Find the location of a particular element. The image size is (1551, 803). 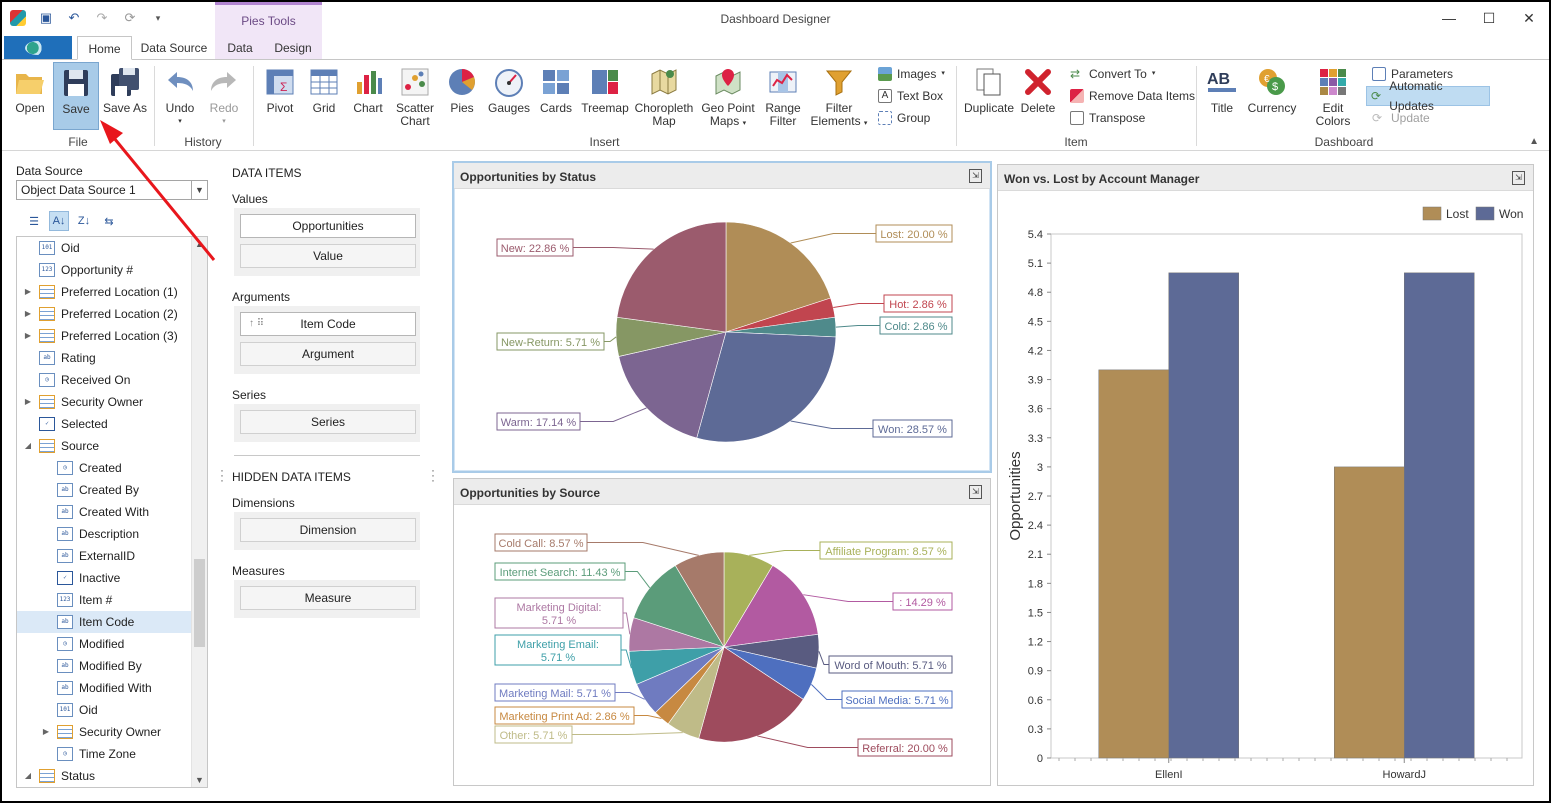

save-icon: ▣ is located at coordinates (46, 17).